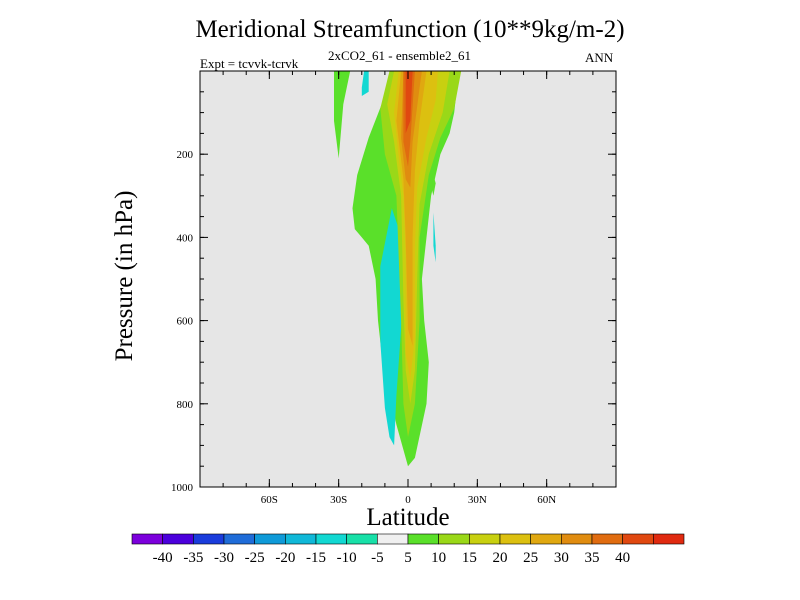 This screenshot has width=800, height=600. What do you see at coordinates (249, 63) in the screenshot?
I see `experiment-label: Expt = tcvvk-tcrvk` at bounding box center [249, 63].